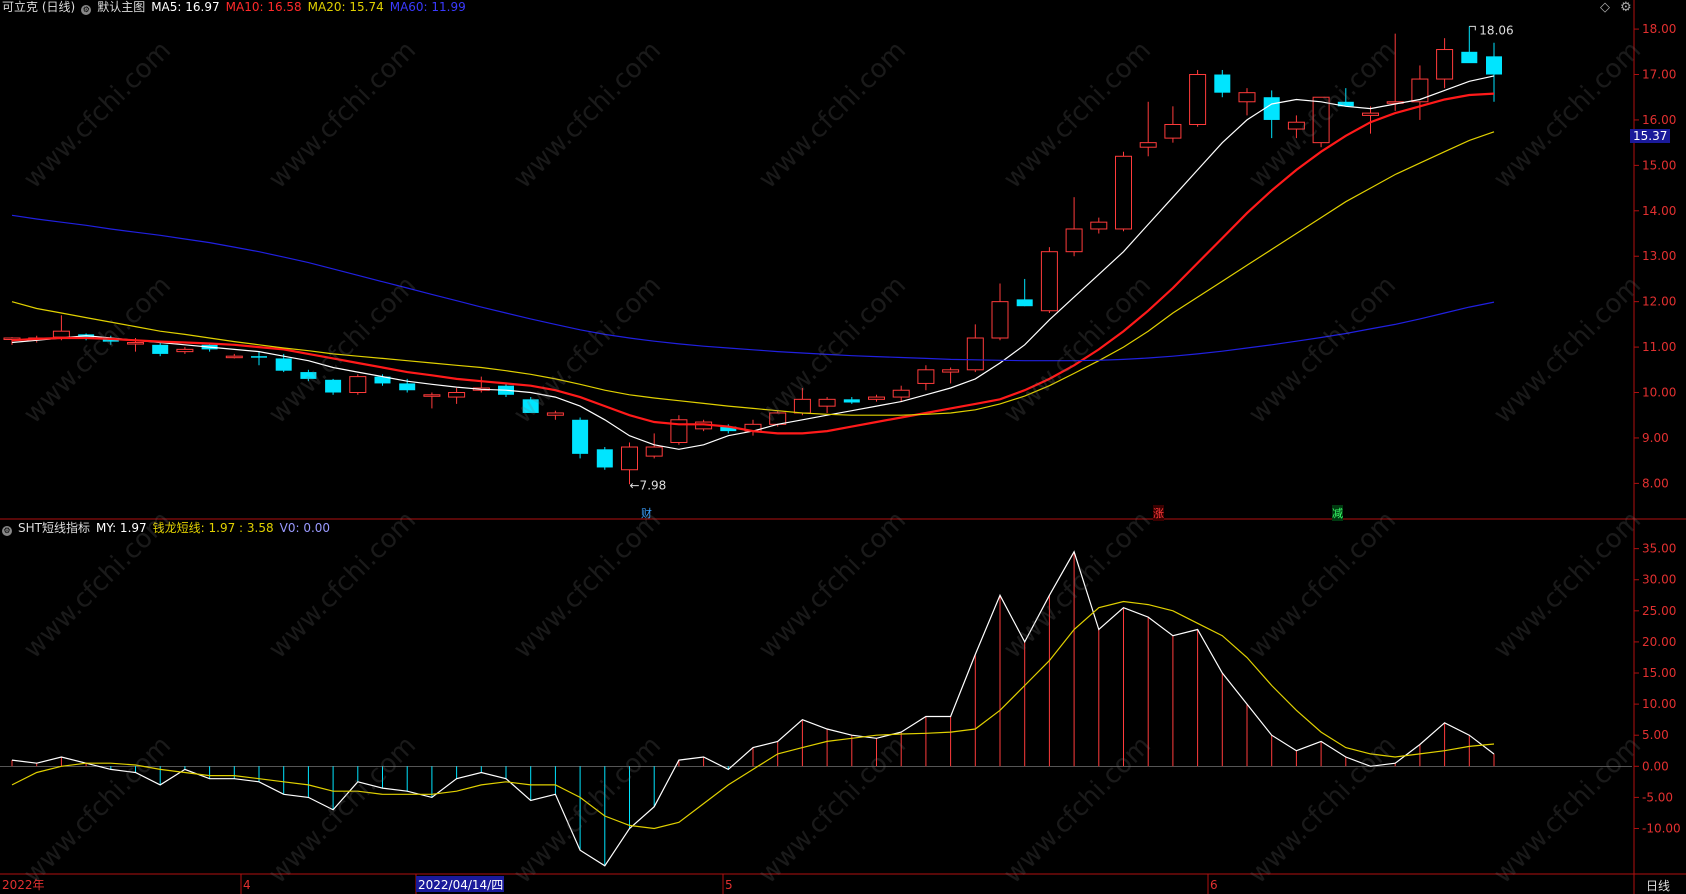 The height and width of the screenshot is (894, 1686). Describe the element at coordinates (648, 485) in the screenshot. I see `low-label: ←7.98` at that location.